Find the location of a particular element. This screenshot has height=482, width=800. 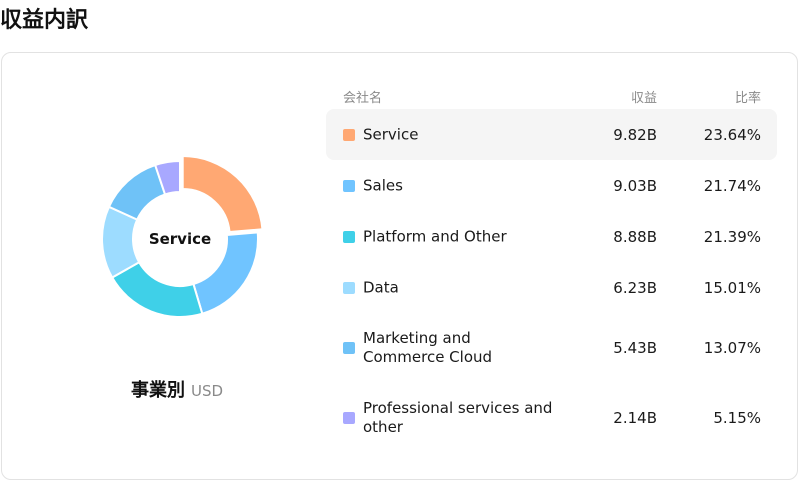

segment-name: Sales is located at coordinates (383, 185).